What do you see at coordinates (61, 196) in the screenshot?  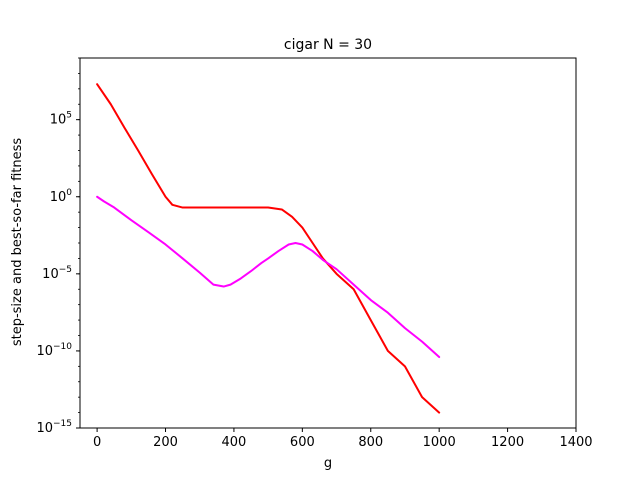 I see `y-tick-label: 10⁰` at bounding box center [61, 196].